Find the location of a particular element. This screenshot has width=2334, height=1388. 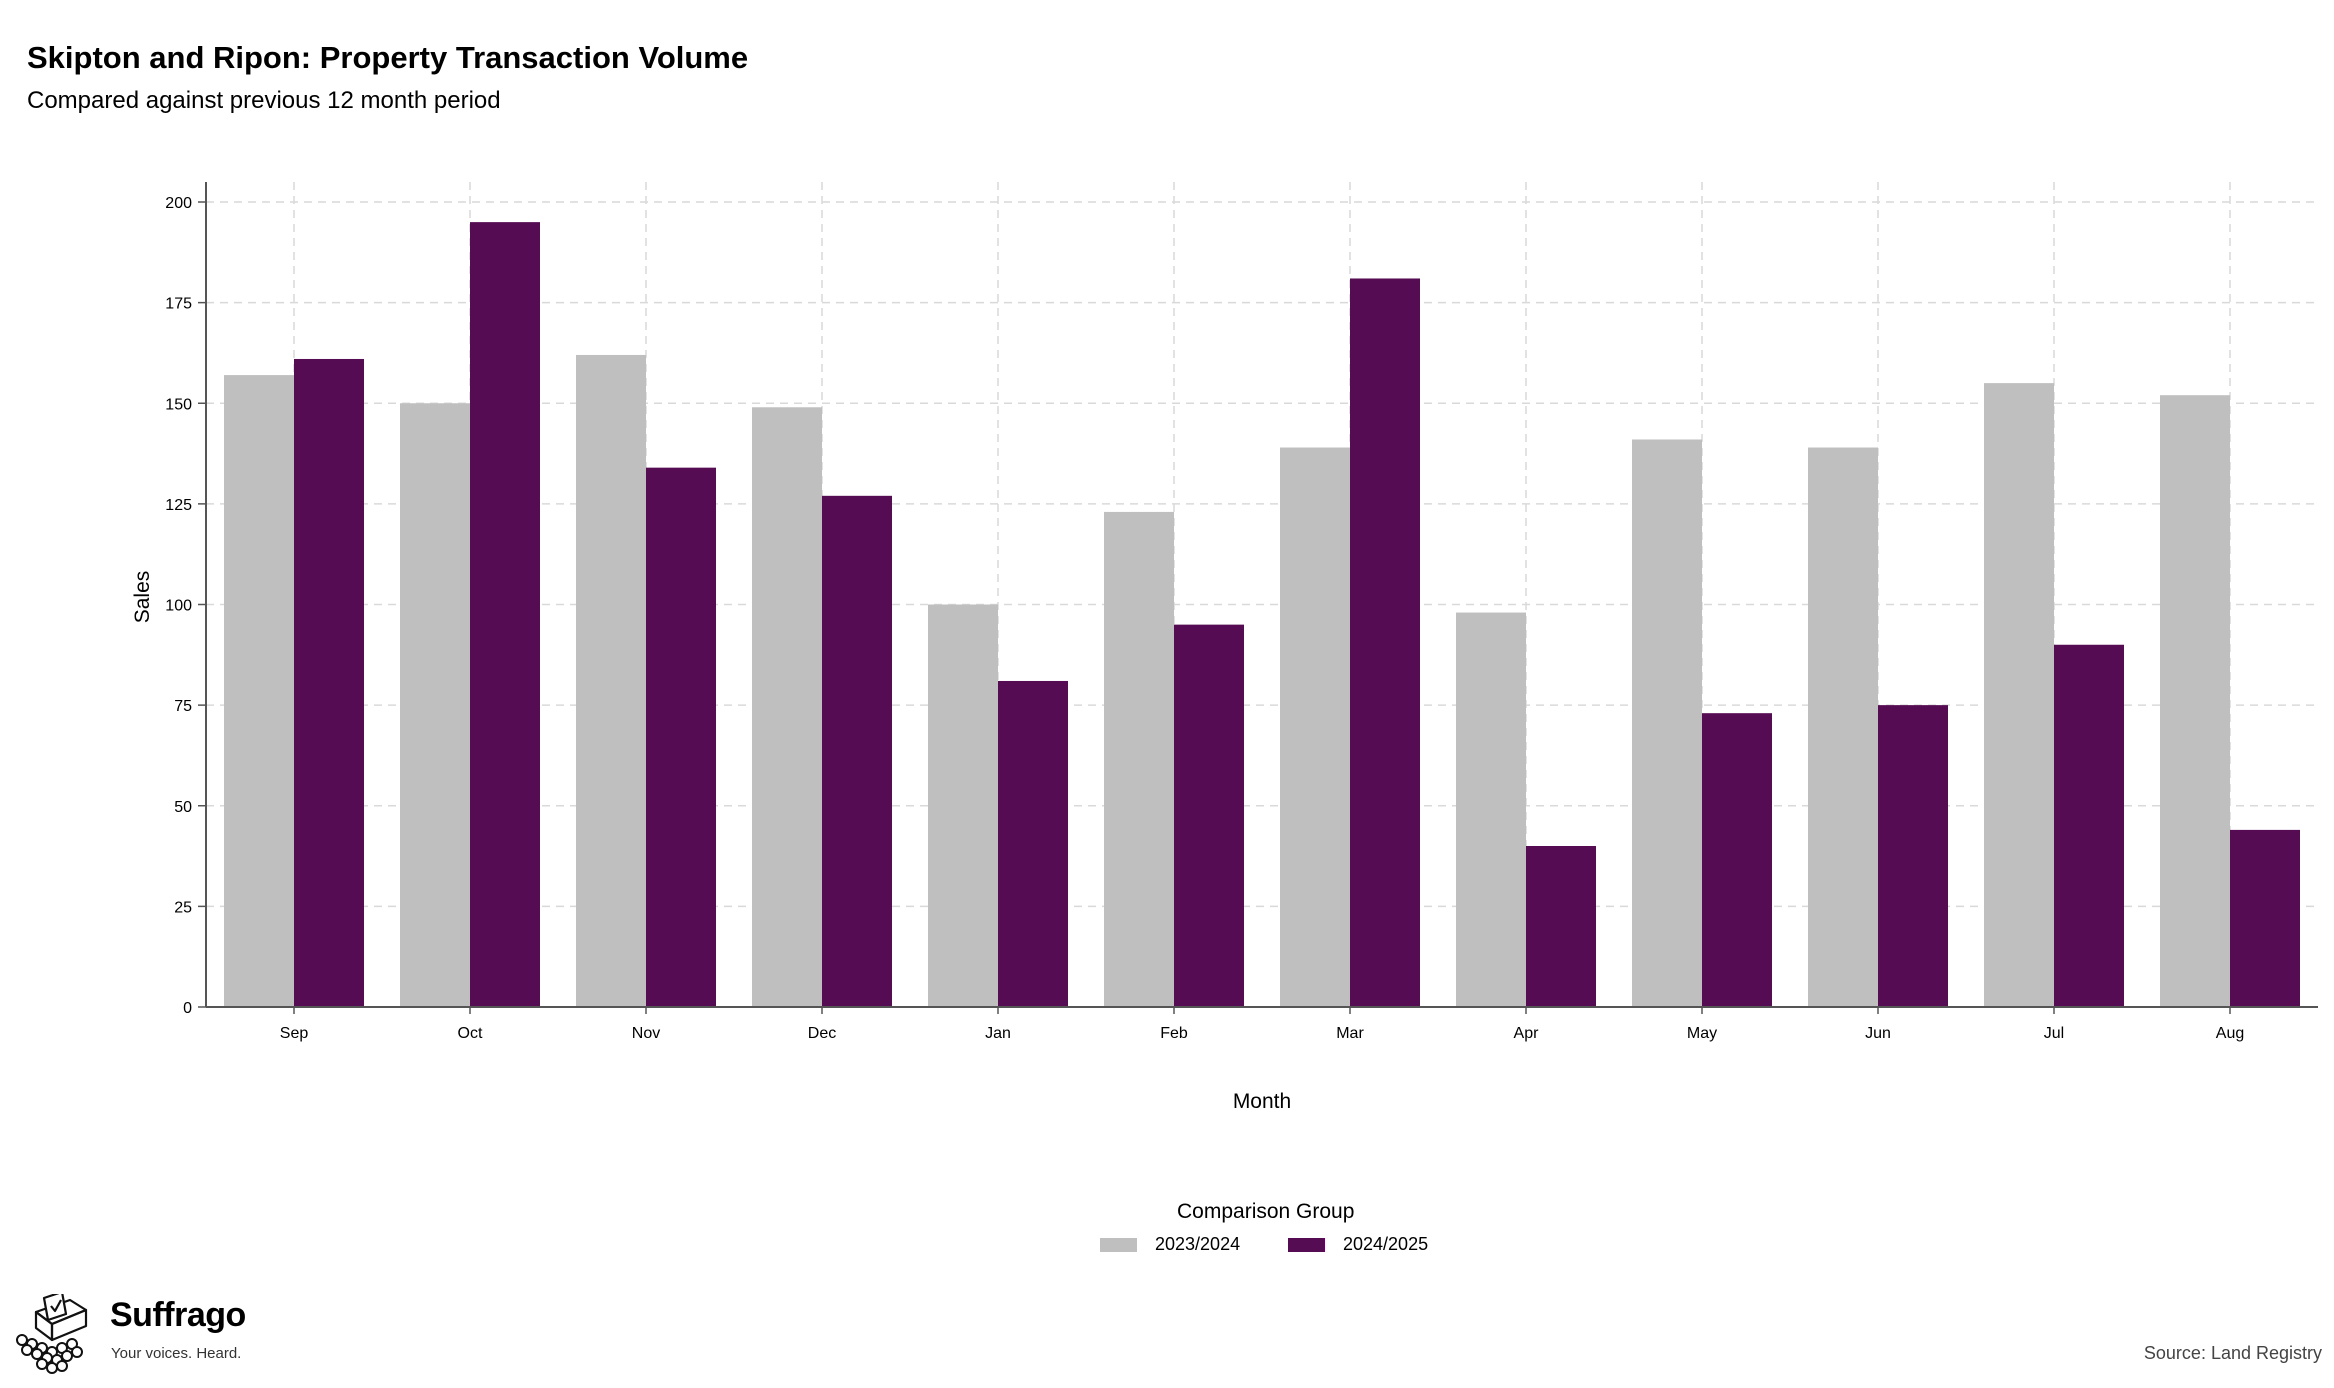

legend-swatch-2024-2025 is located at coordinates (1306, 1244).